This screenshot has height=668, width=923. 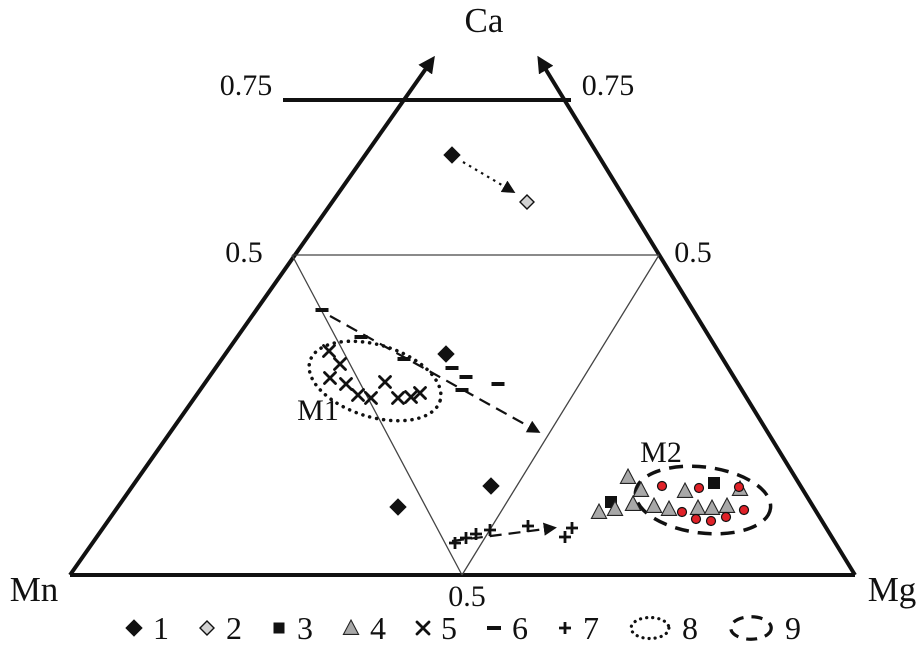 What do you see at coordinates (134, 628) in the screenshot?
I see `filled-diamond-icon` at bounding box center [134, 628].